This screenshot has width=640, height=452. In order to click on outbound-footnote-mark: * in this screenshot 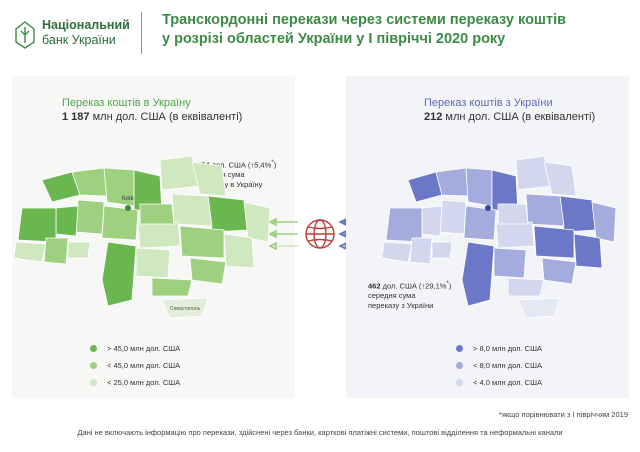, I will do `click(447, 283)`.